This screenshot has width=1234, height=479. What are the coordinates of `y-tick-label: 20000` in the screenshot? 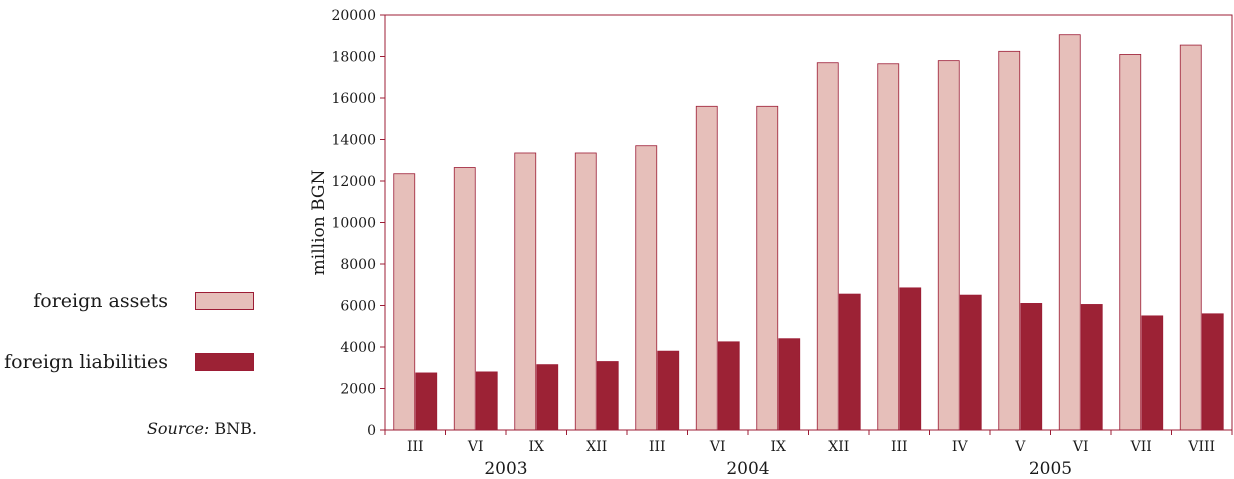 It's located at (353, 16).